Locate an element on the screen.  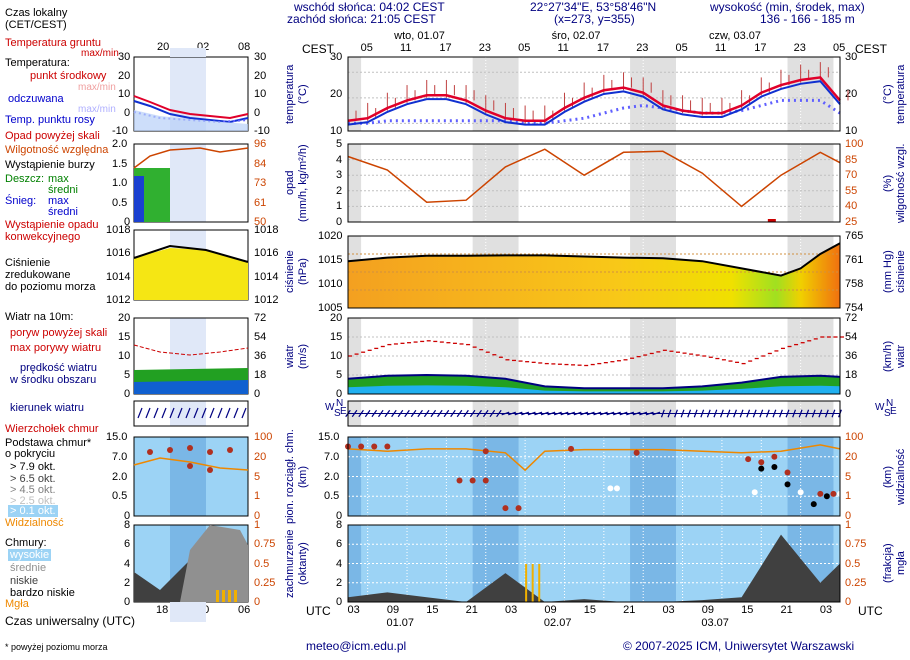
legend-axis-tick: 0.5 is located at coordinates (120, 202).